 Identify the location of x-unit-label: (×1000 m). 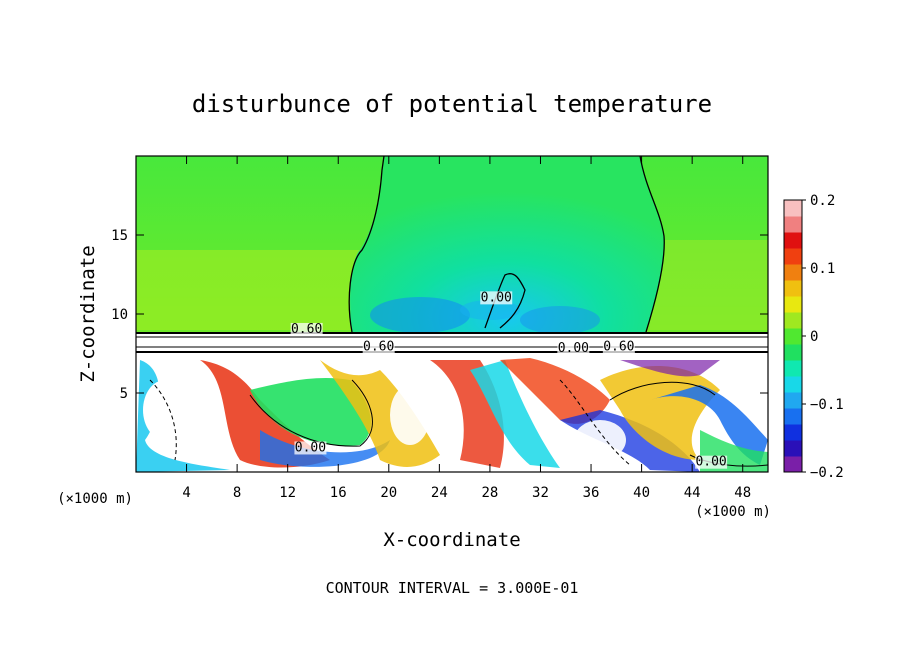
(733, 512).